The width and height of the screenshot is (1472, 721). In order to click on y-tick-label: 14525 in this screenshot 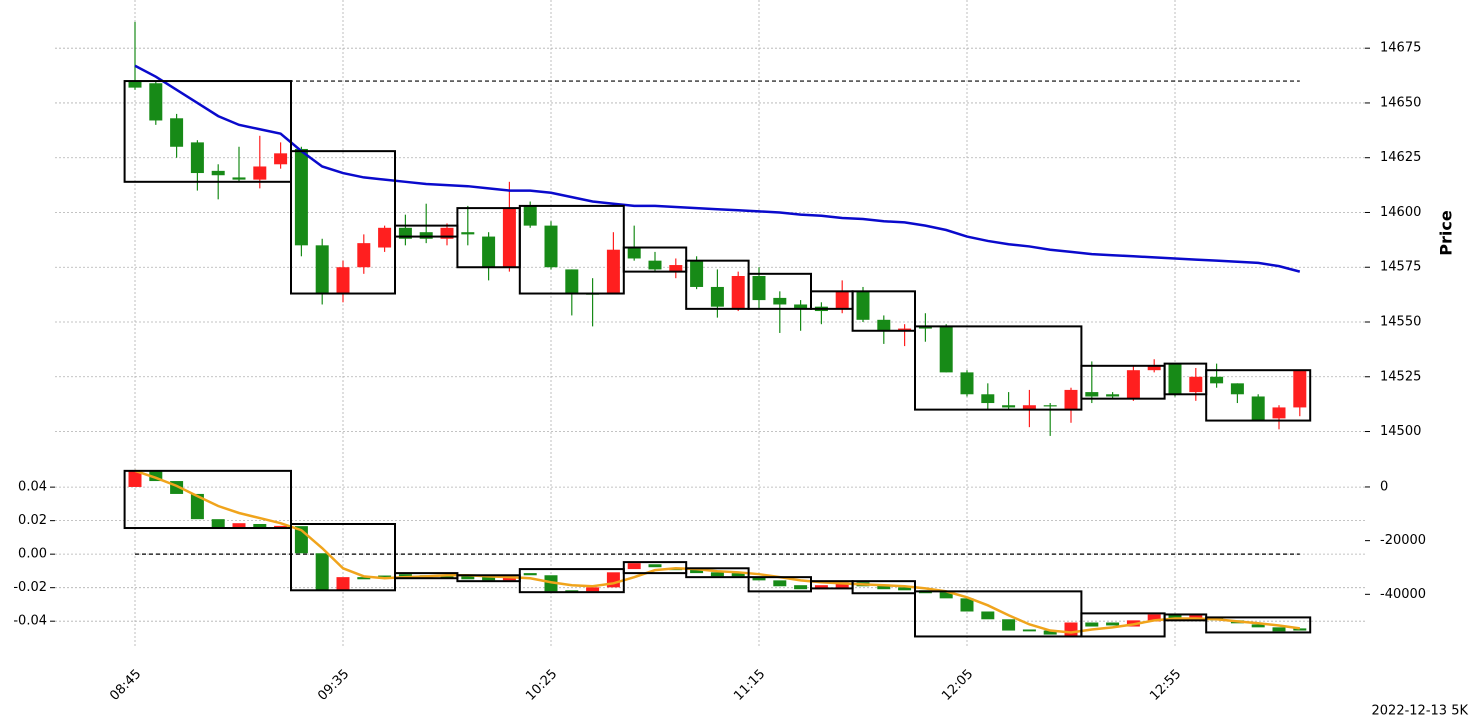, I will do `click(1400, 376)`.